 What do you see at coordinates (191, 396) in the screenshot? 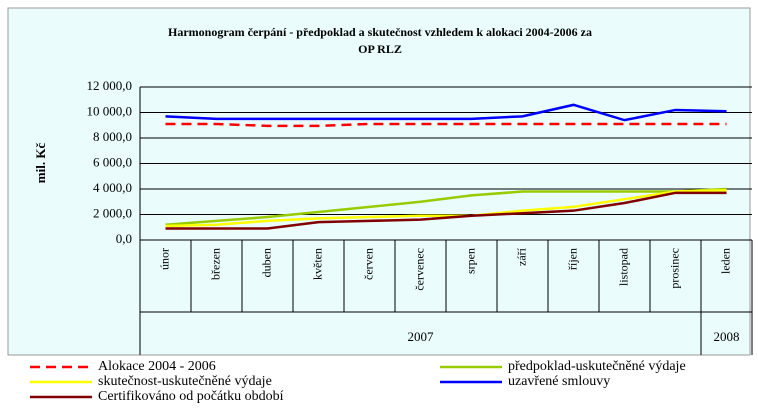
I see `legend-label: Certifikováno od počátku období` at bounding box center [191, 396].